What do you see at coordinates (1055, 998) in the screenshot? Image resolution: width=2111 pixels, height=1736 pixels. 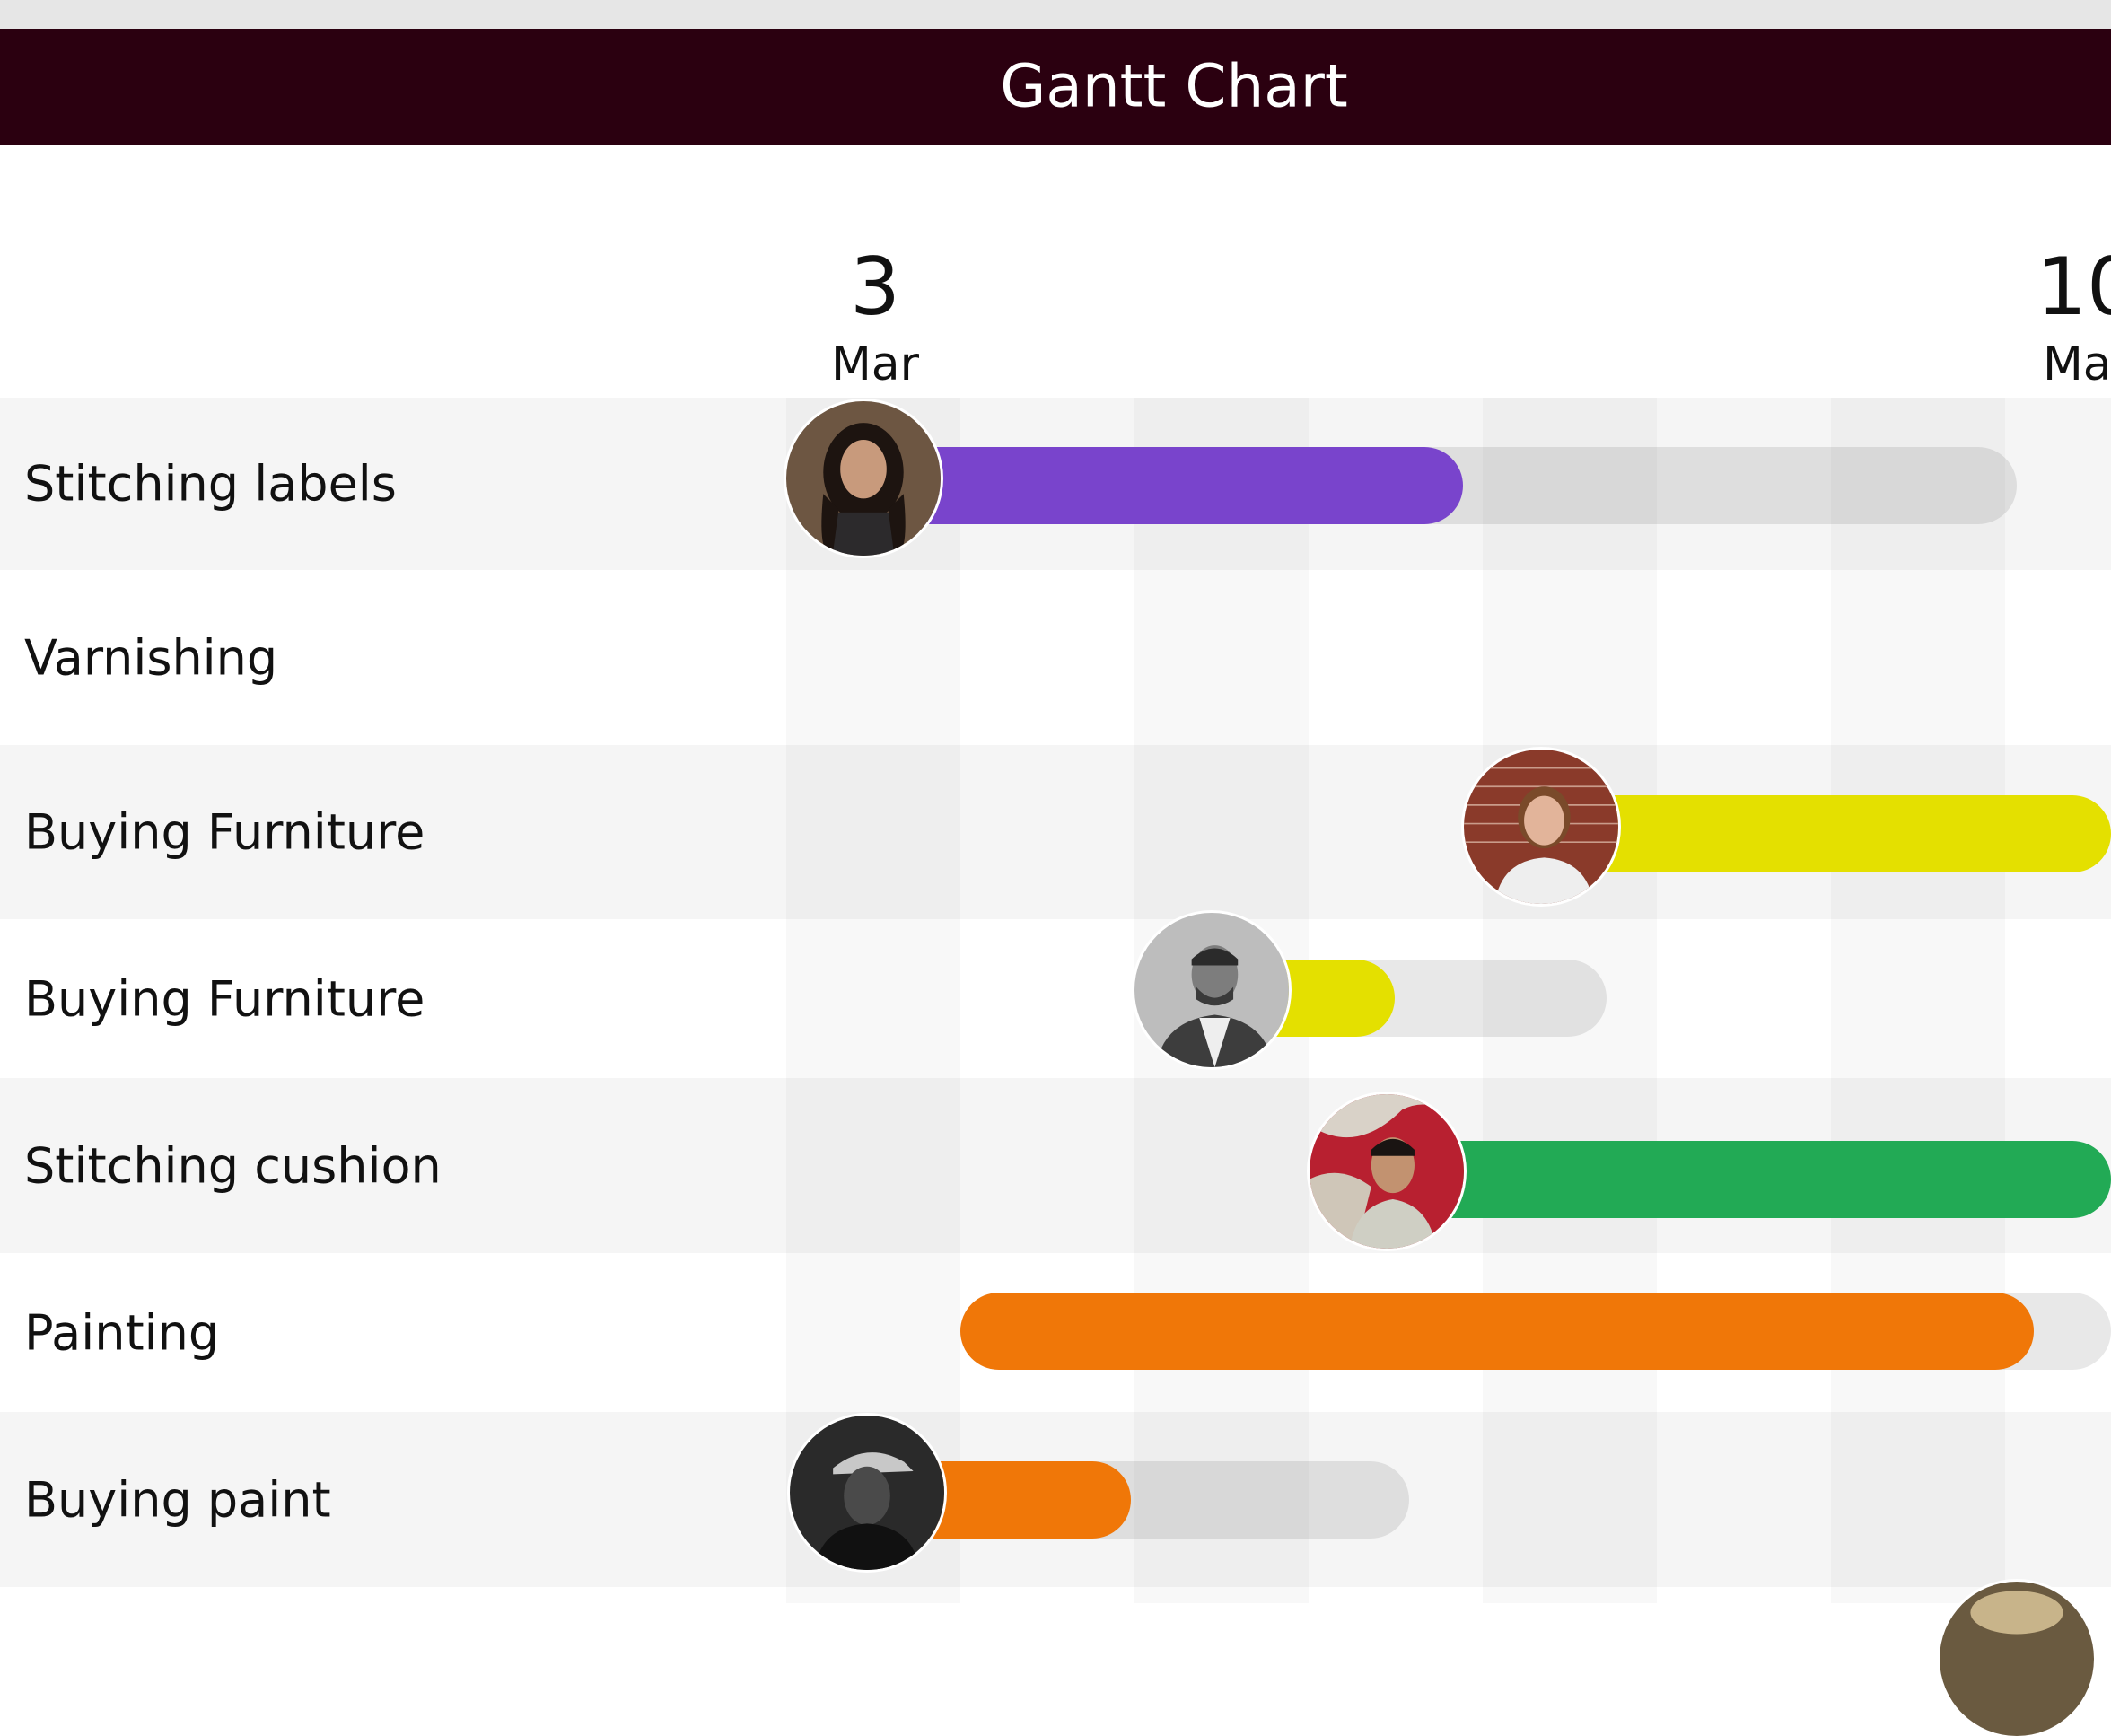 I see `task-row: Buying Furniture` at bounding box center [1055, 998].